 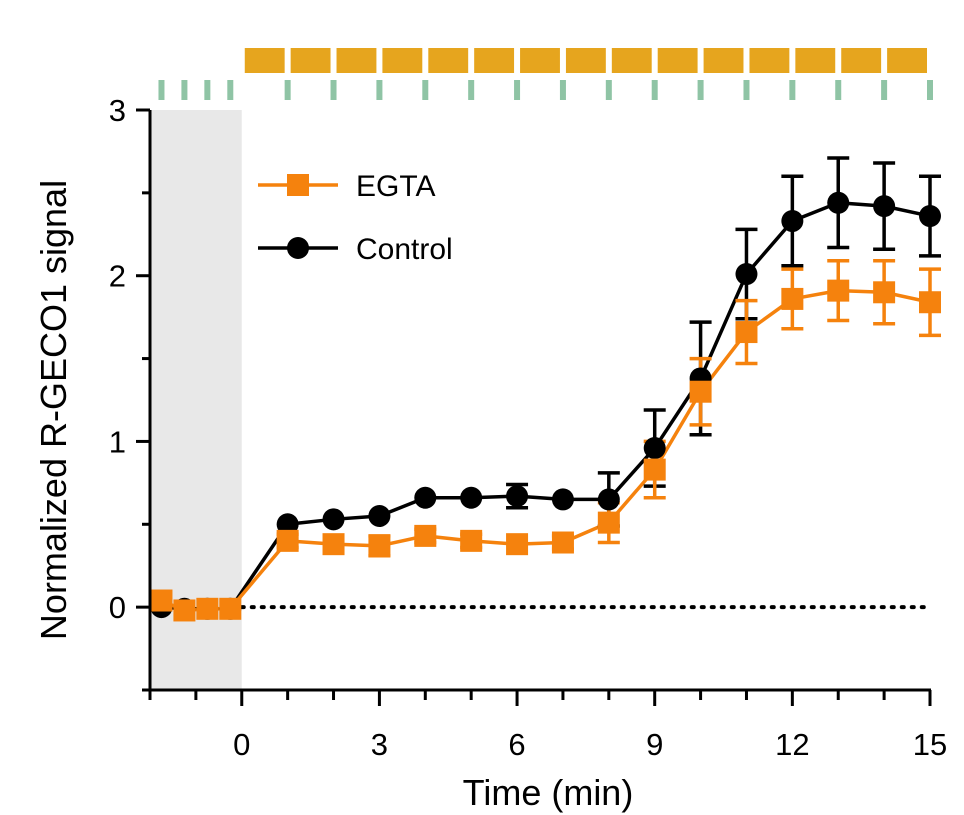 I want to click on y-tick-label: 3, so click(x=117, y=110).